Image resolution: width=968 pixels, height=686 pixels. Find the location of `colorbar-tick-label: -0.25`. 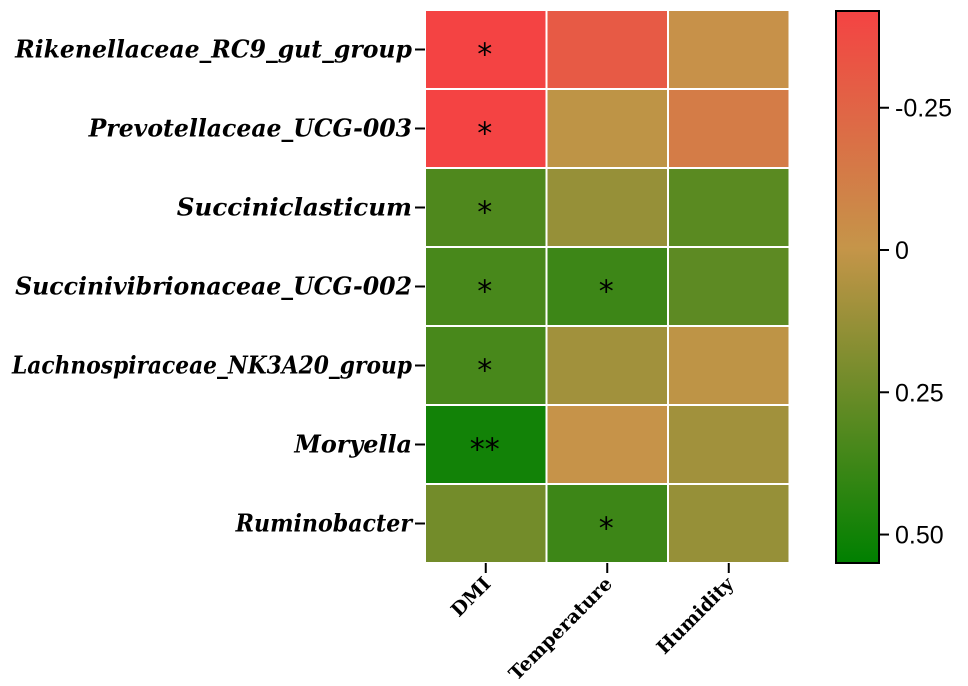

colorbar-tick-label: -0.25 is located at coordinates (923, 109).